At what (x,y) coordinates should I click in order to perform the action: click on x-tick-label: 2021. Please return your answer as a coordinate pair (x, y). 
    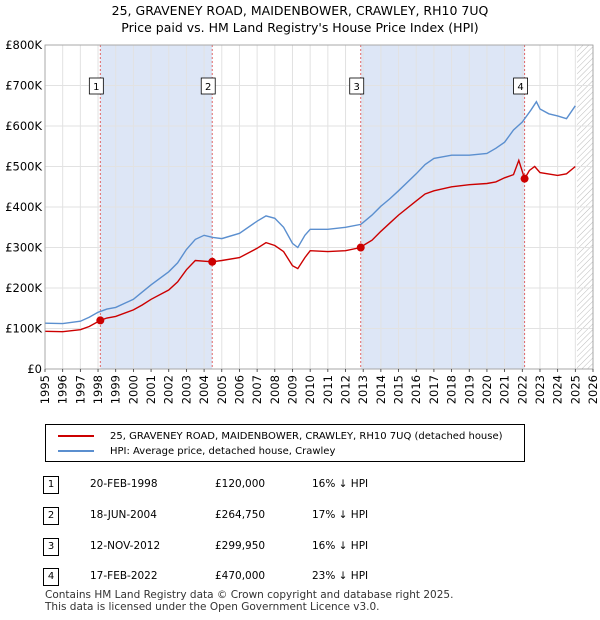
    Looking at the image, I should click on (505, 389).